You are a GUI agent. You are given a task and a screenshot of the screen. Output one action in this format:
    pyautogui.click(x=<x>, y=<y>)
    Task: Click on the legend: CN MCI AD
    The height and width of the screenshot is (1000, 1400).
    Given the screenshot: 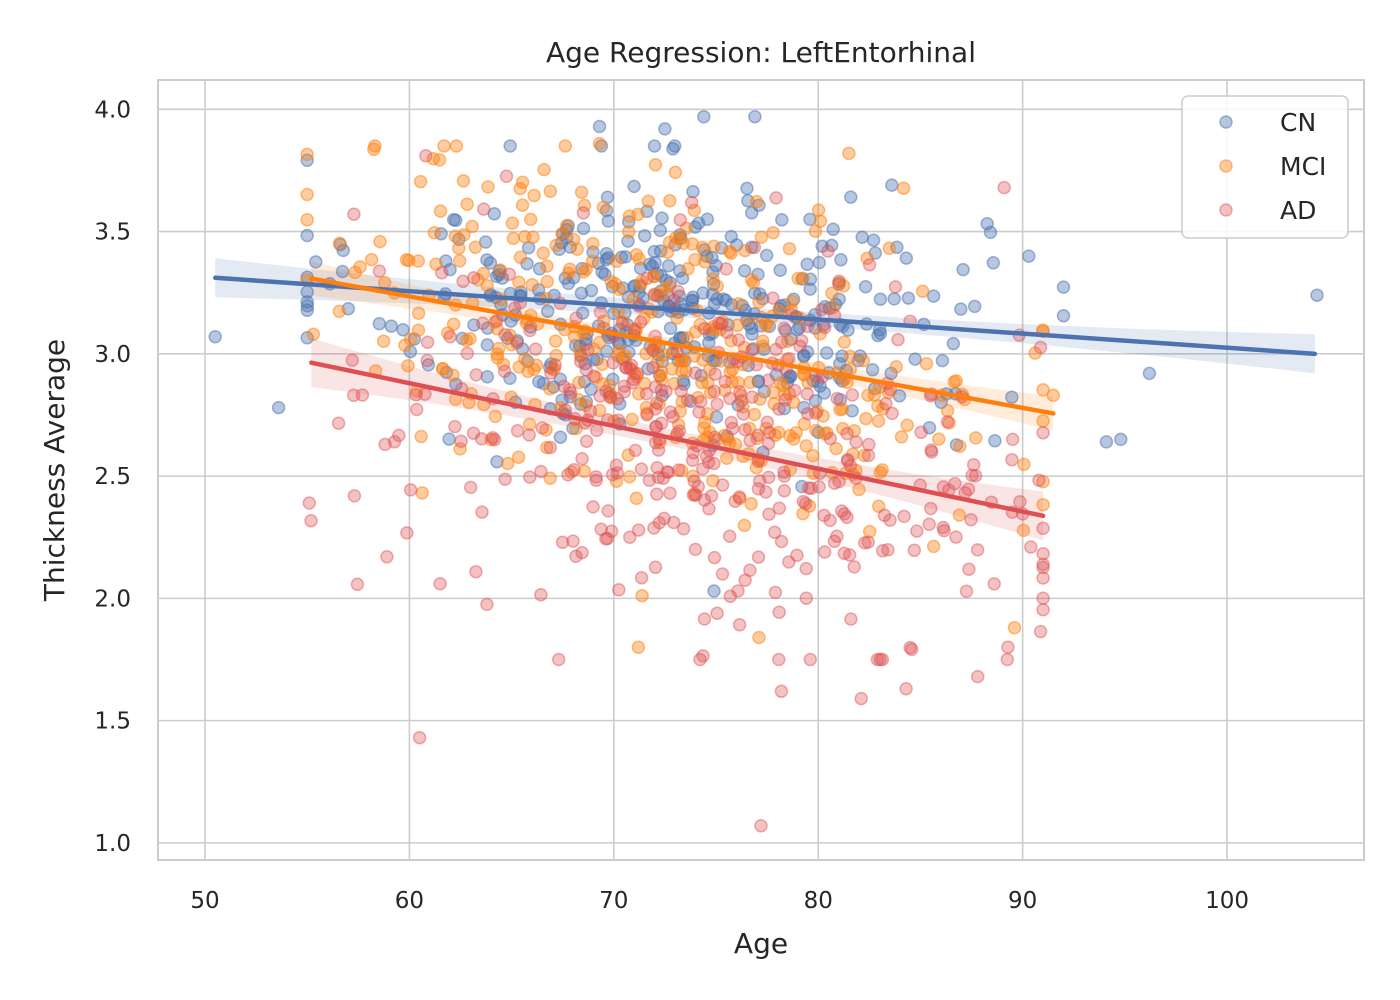 What is the action you would take?
    pyautogui.click(x=1265, y=167)
    